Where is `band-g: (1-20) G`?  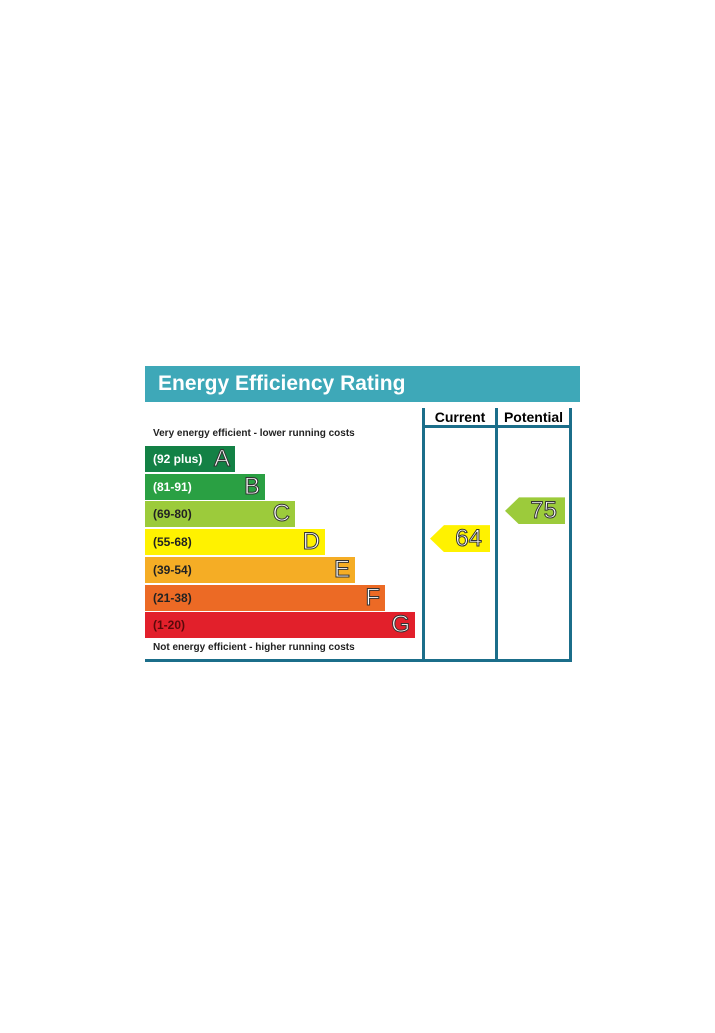
band-g: (1-20) G is located at coordinates (280, 625).